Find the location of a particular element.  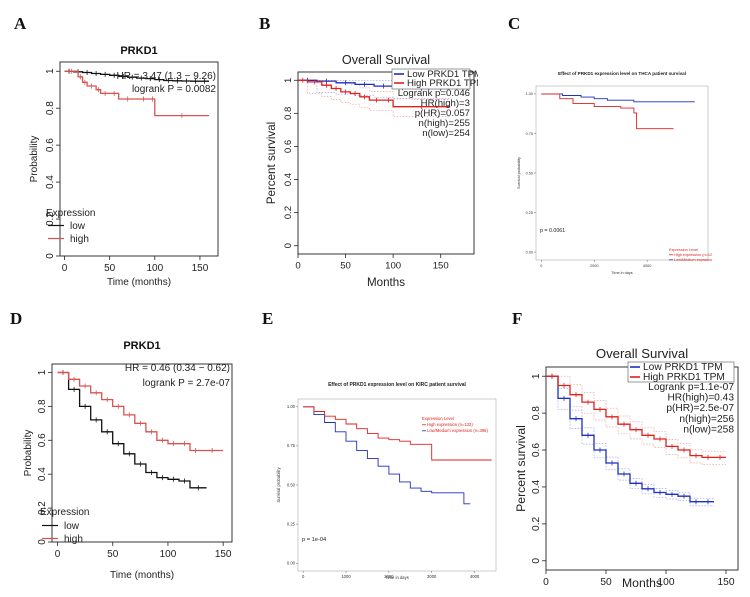

stat-line: p(HR)=0.057 is located at coordinates (442, 113).